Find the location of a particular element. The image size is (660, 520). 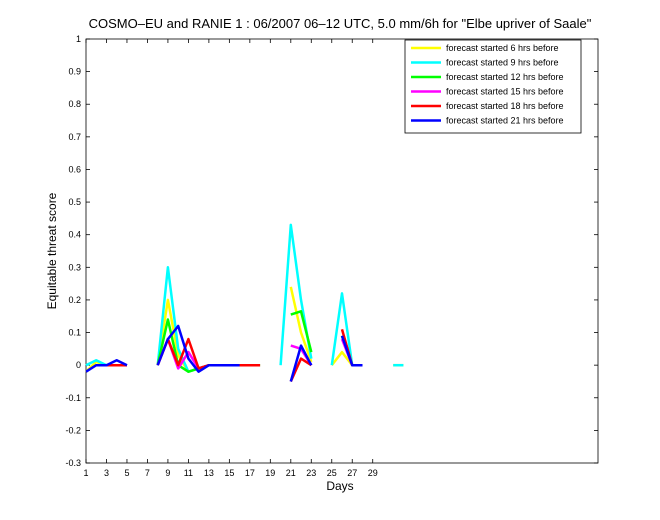

x-tick-label: 3 is located at coordinates (106, 473).